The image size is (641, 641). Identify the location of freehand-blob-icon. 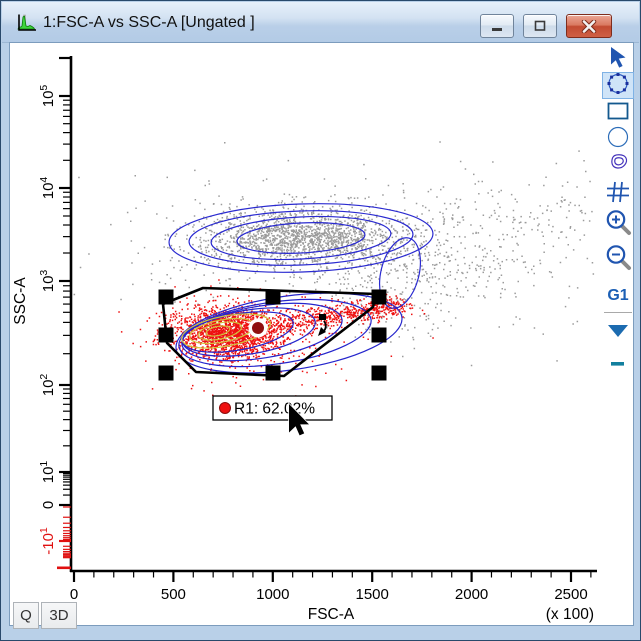
(618, 164).